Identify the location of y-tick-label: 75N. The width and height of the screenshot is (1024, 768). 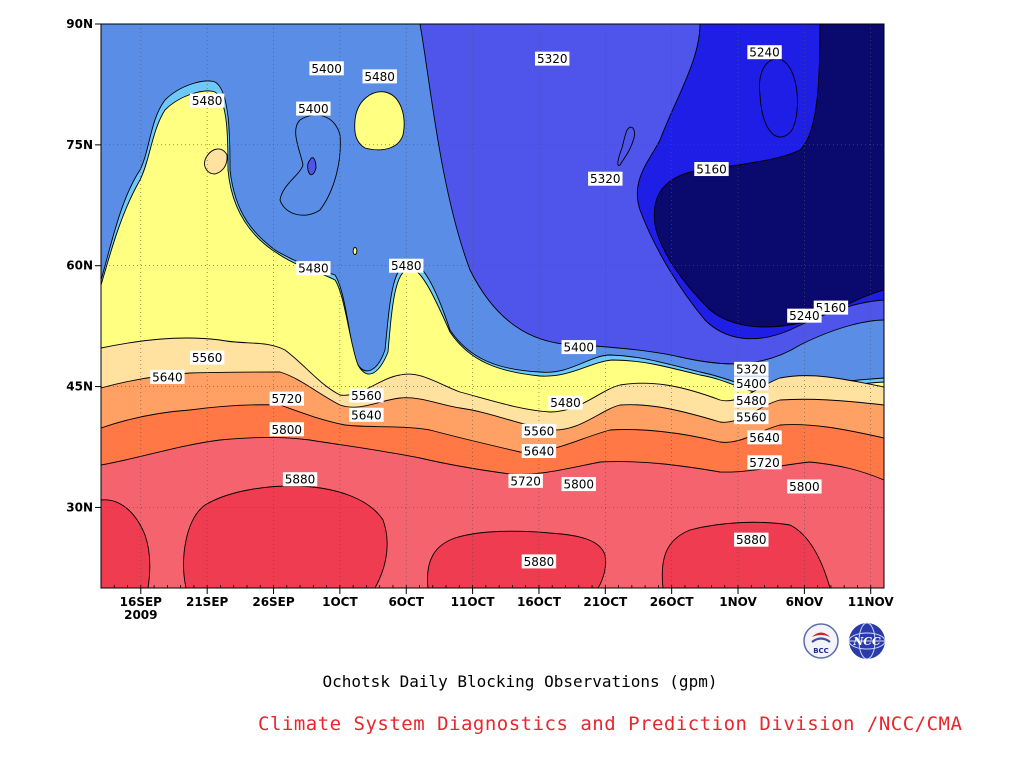
(79, 145).